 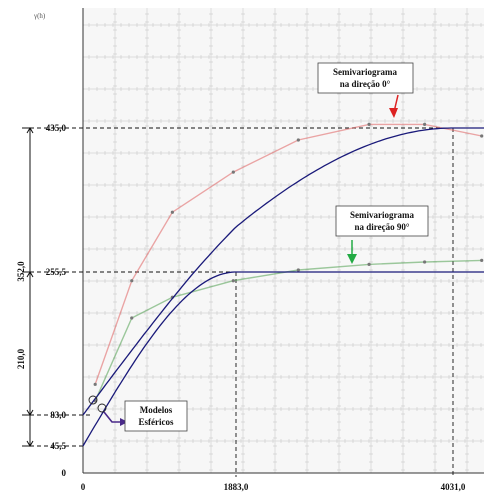 I want to click on annotation-arrowhead-0deg, so click(x=393, y=113).